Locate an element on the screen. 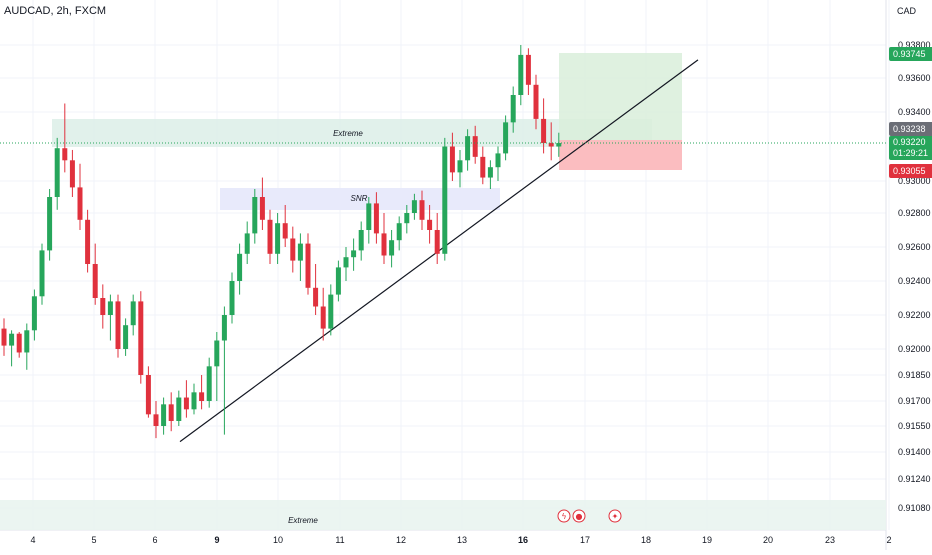 This screenshot has height=555, width=932. snr-zone is located at coordinates (360, 199).